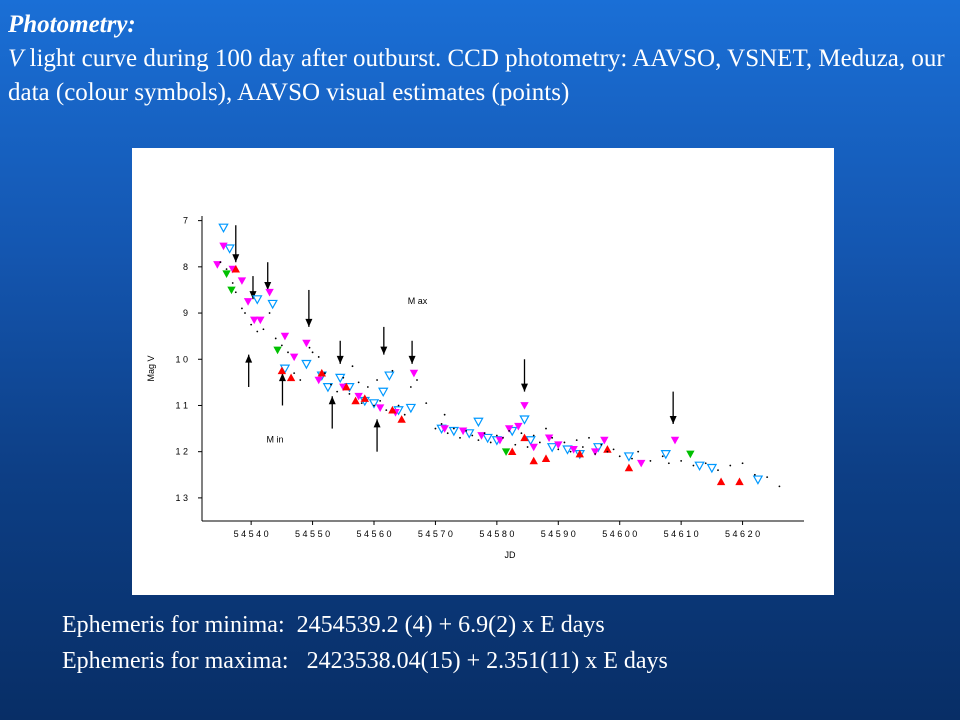 Image resolution: width=960 pixels, height=720 pixels. I want to click on slide-heading: Photometry:, so click(72, 24).